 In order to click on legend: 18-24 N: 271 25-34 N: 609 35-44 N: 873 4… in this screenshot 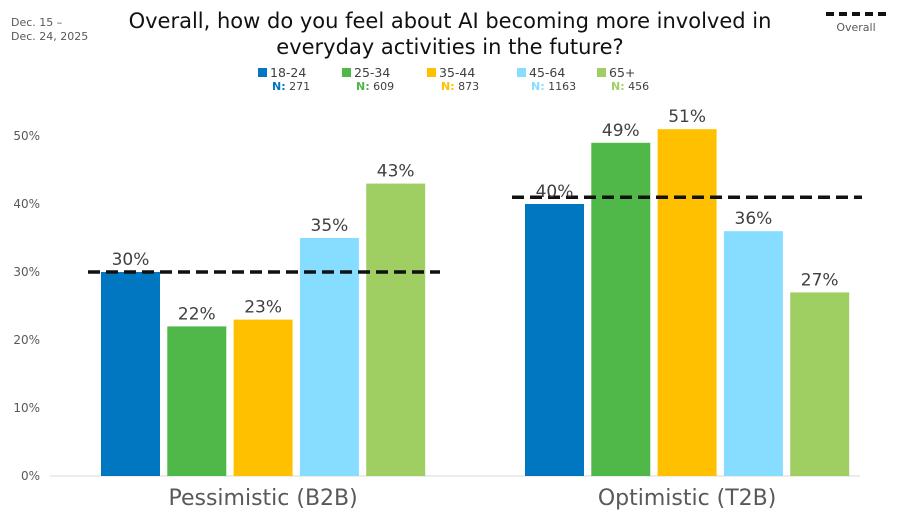, I will do `click(451, 82)`.